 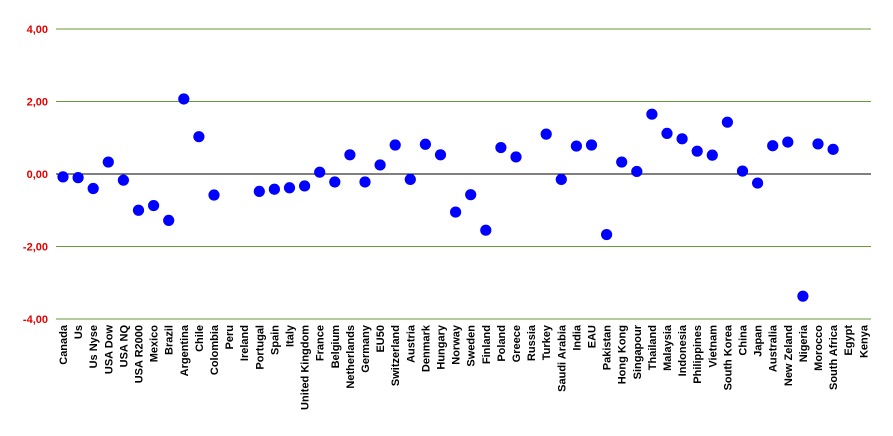 What do you see at coordinates (155, 344) in the screenshot?
I see `x-tick-label: Mexico` at bounding box center [155, 344].